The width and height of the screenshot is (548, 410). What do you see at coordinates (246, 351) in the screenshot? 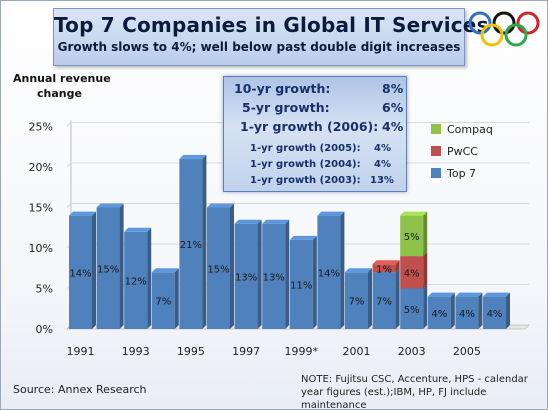
I see `x-tick-label: 1997` at bounding box center [246, 351].